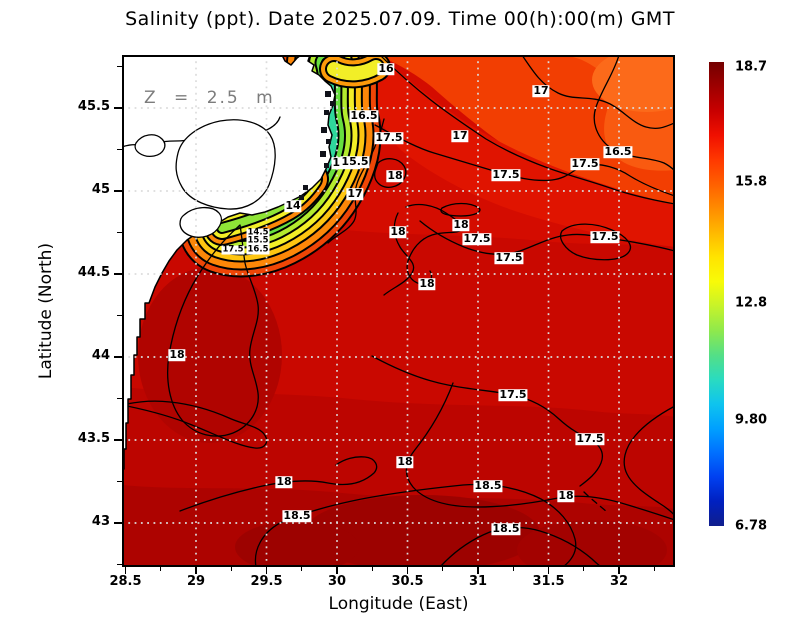  What do you see at coordinates (478, 581) in the screenshot?
I see `x-tick-label: 31` at bounding box center [478, 581].